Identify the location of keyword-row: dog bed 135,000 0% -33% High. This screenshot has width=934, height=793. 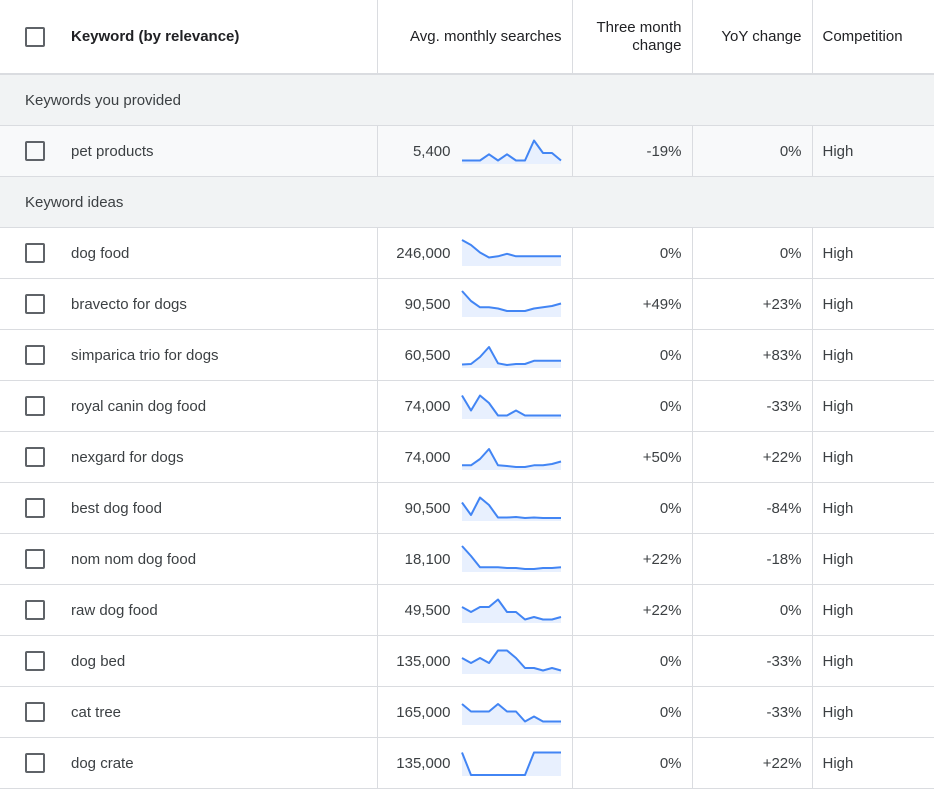
(467, 661).